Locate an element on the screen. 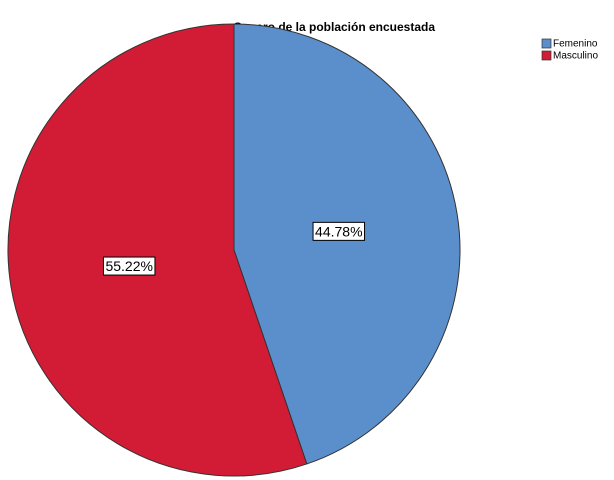 The width and height of the screenshot is (614, 480). data-label: 55.22% is located at coordinates (128, 266).